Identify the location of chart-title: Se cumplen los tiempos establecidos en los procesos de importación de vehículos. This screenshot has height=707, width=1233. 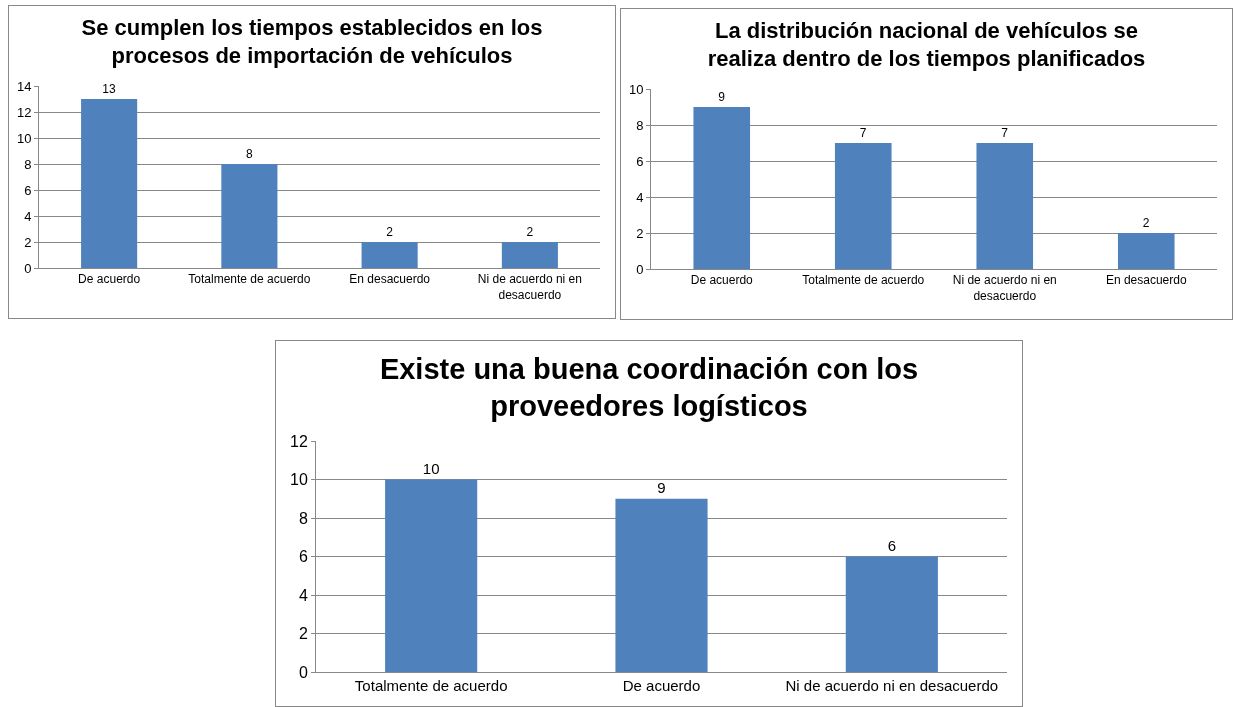
(312, 41).